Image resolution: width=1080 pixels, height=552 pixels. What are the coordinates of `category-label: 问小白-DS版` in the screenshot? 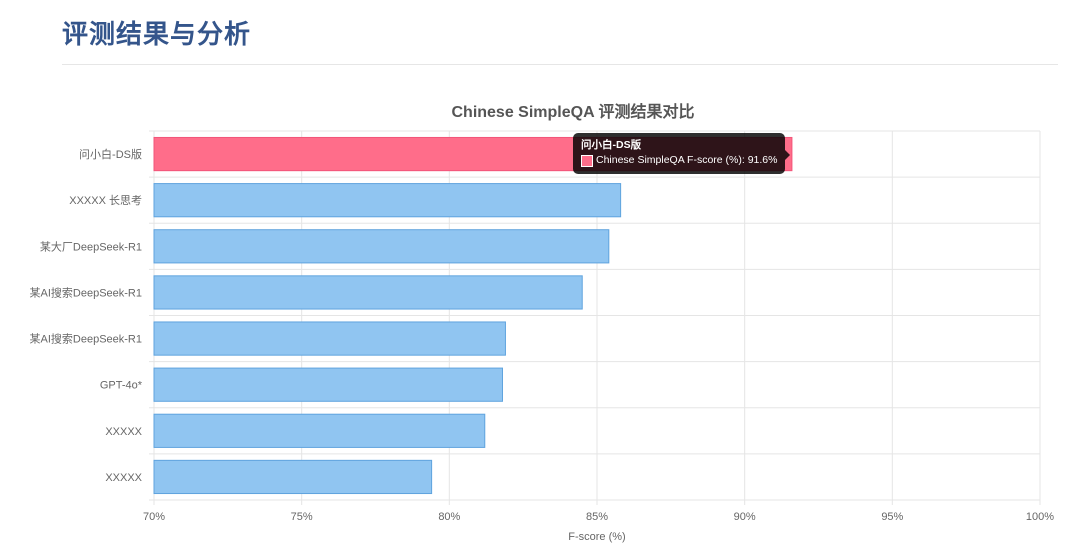 It's located at (110, 154).